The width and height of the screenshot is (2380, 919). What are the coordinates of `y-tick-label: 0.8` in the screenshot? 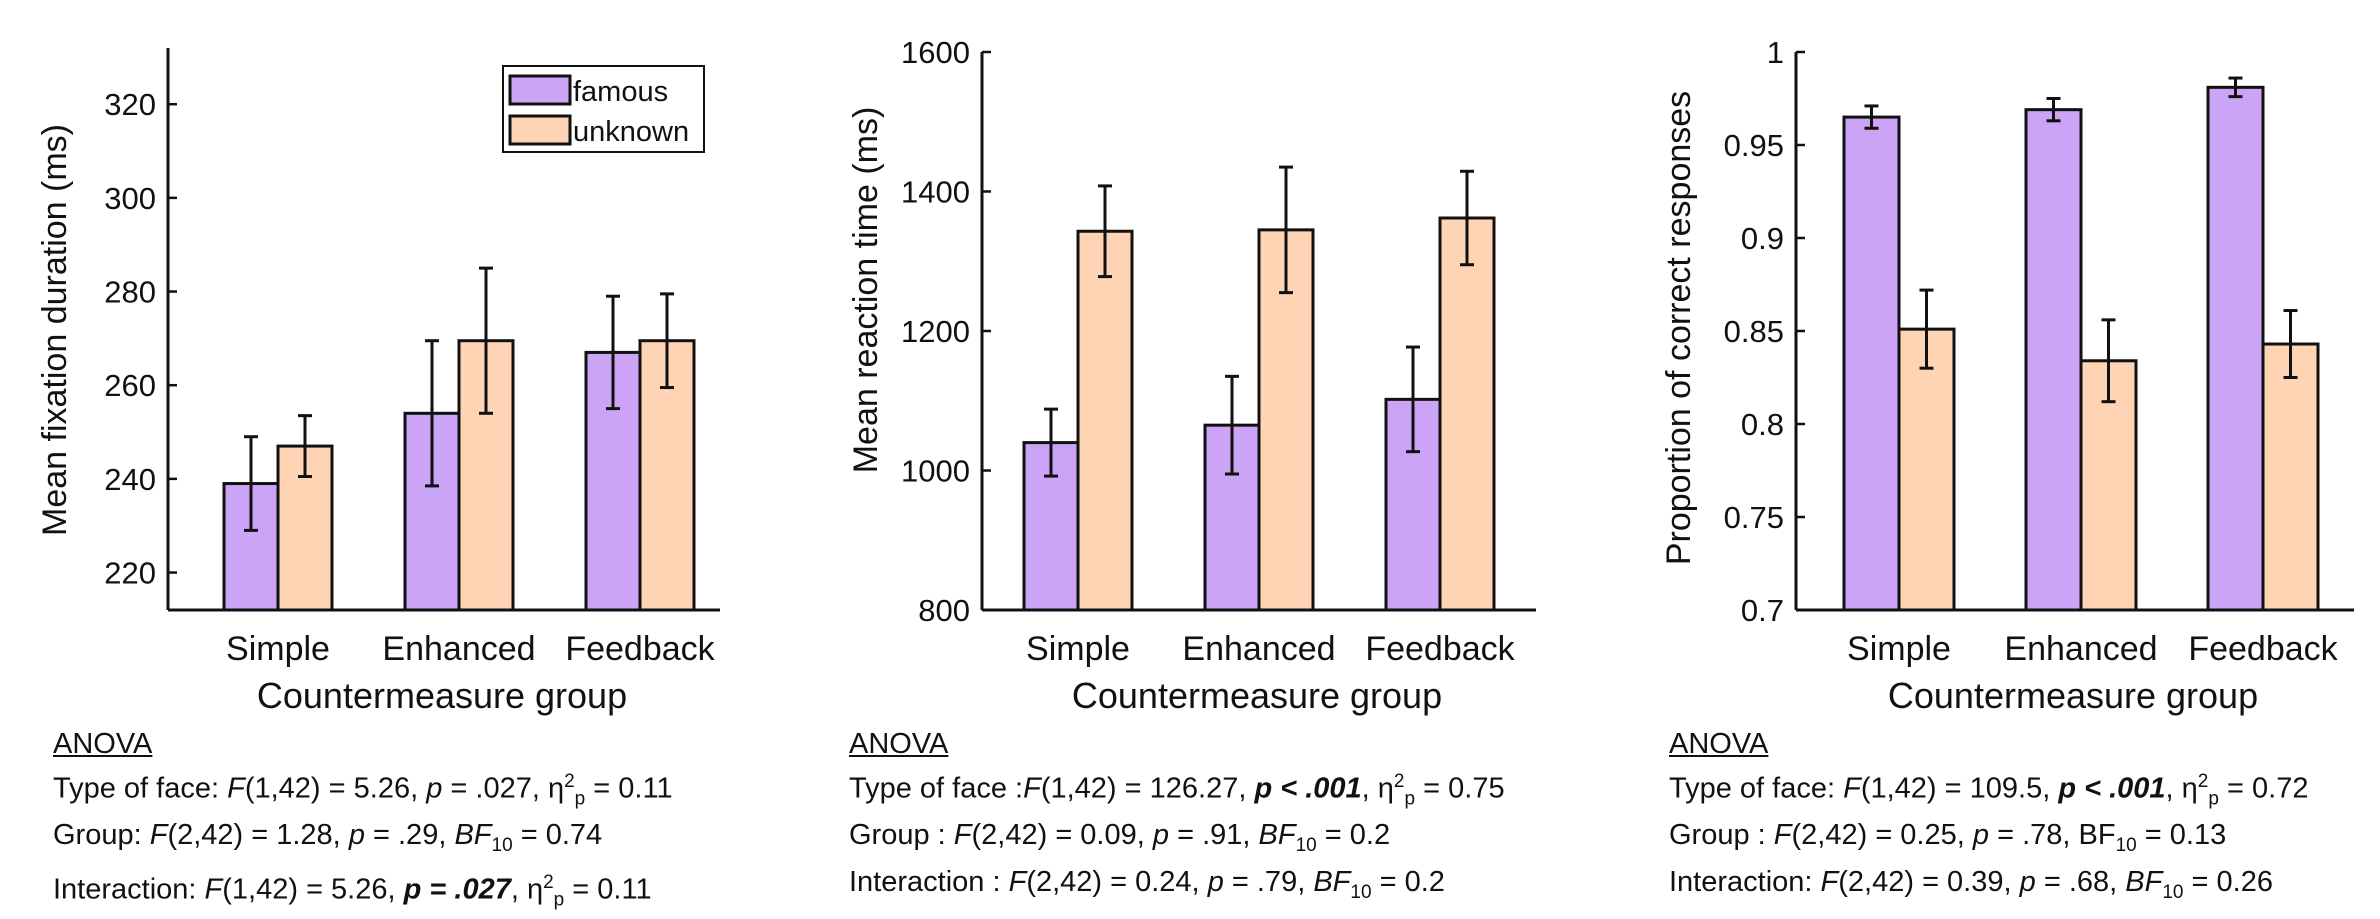 It's located at (1762, 424).